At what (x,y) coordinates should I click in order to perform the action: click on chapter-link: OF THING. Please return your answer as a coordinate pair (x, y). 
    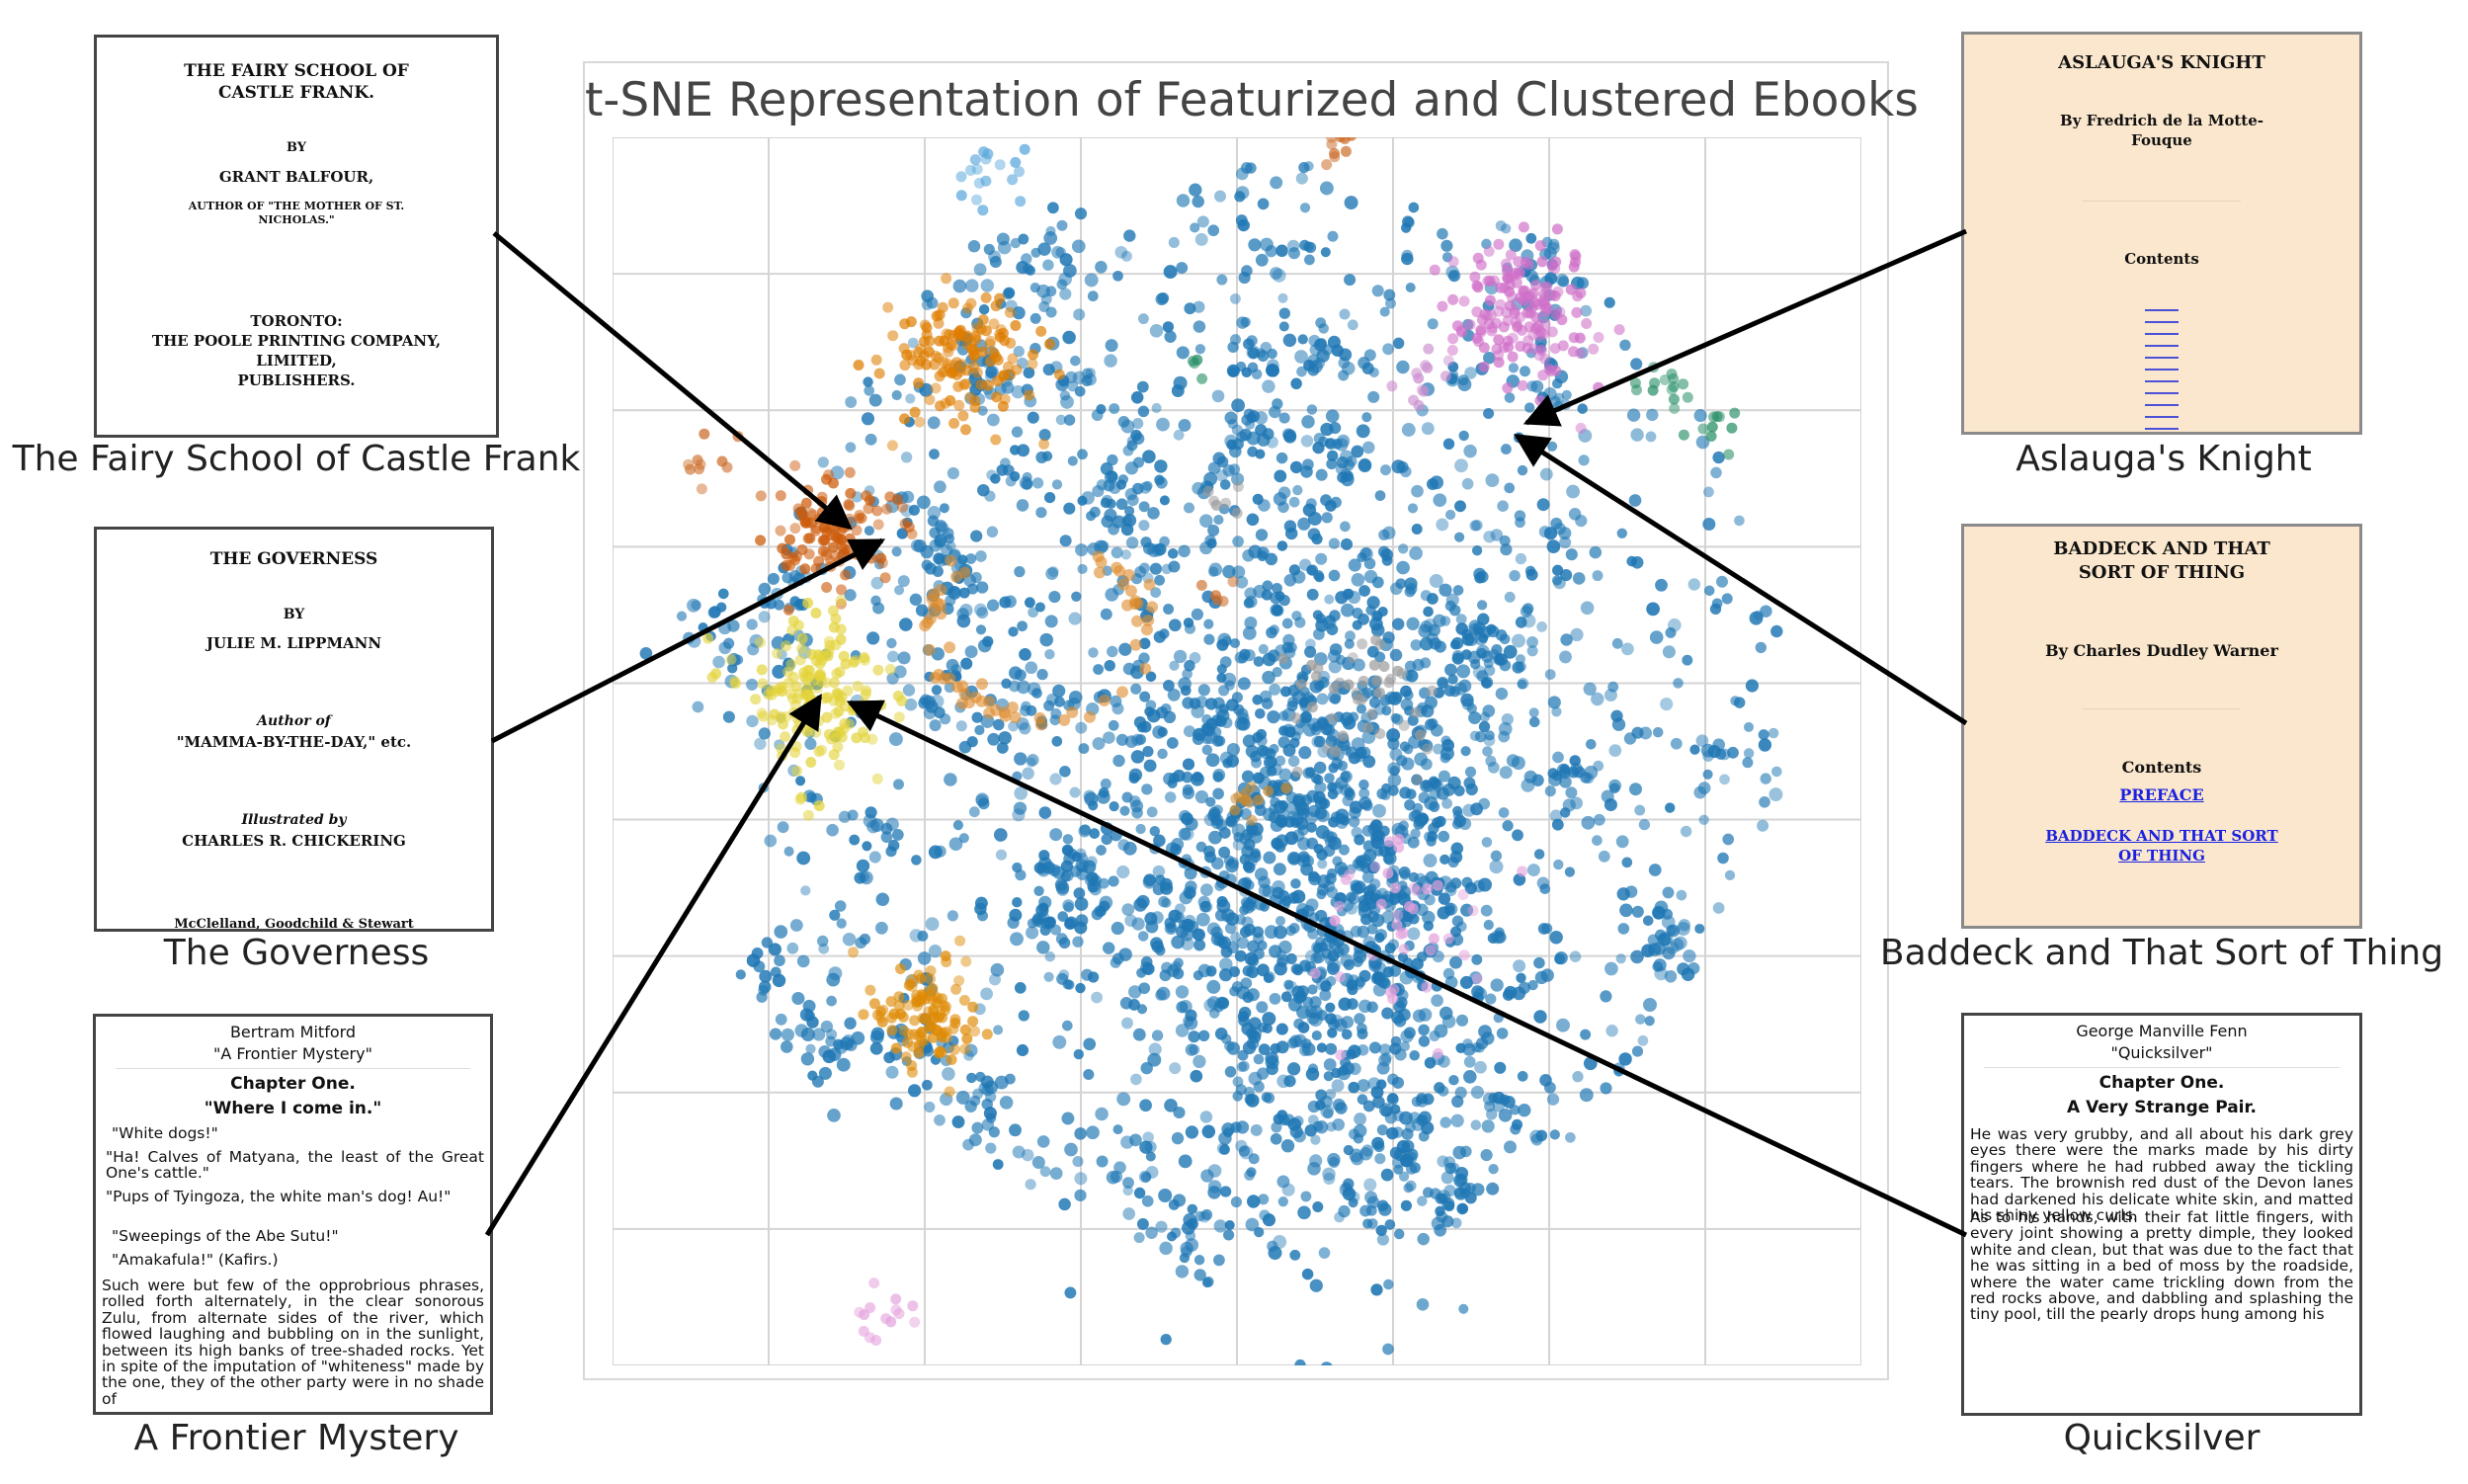
    Looking at the image, I should click on (2161, 856).